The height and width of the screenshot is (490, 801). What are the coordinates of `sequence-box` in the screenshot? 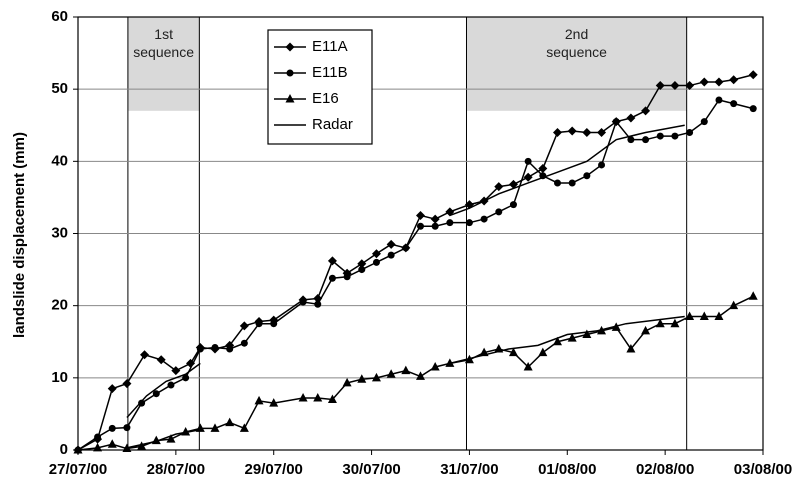 It's located at (576, 64).